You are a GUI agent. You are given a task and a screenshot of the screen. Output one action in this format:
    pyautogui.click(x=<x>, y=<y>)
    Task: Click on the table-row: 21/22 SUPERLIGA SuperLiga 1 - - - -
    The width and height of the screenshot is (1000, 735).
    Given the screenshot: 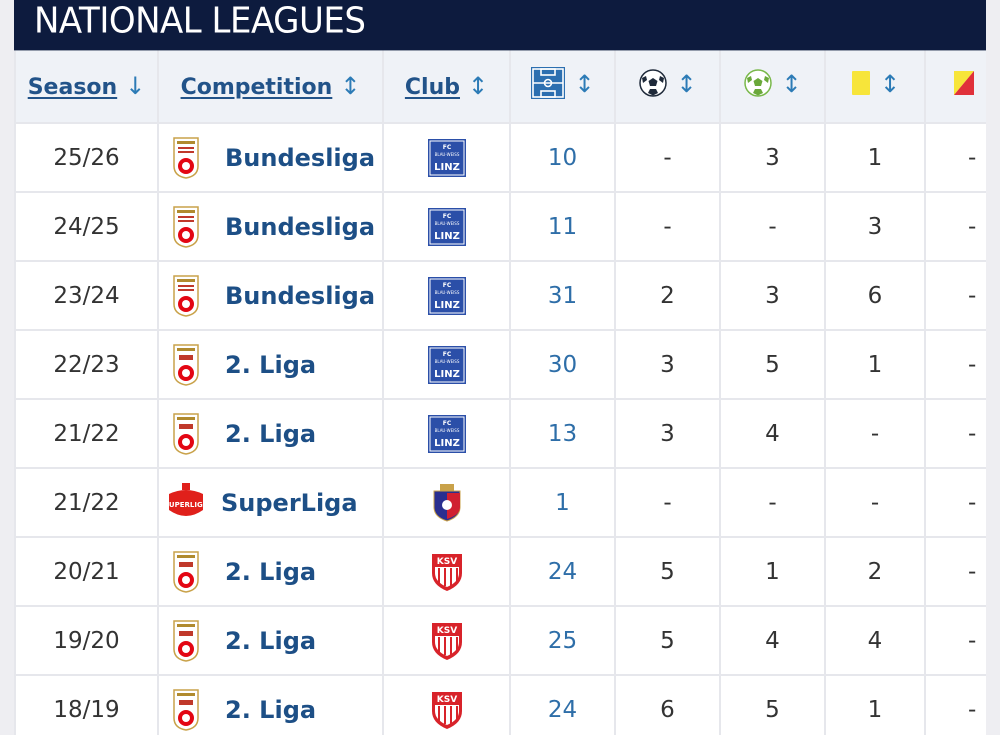 What is the action you would take?
    pyautogui.click(x=500, y=502)
    